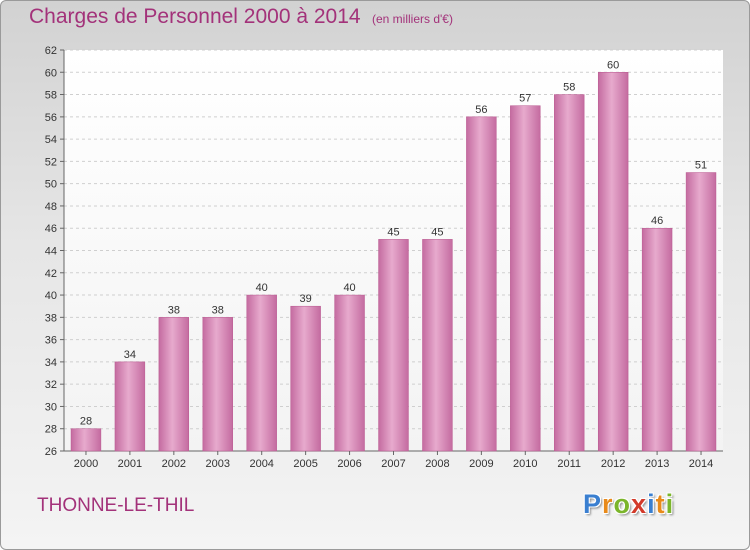 The width and height of the screenshot is (750, 550). I want to click on logo-letter: P, so click(593, 504).